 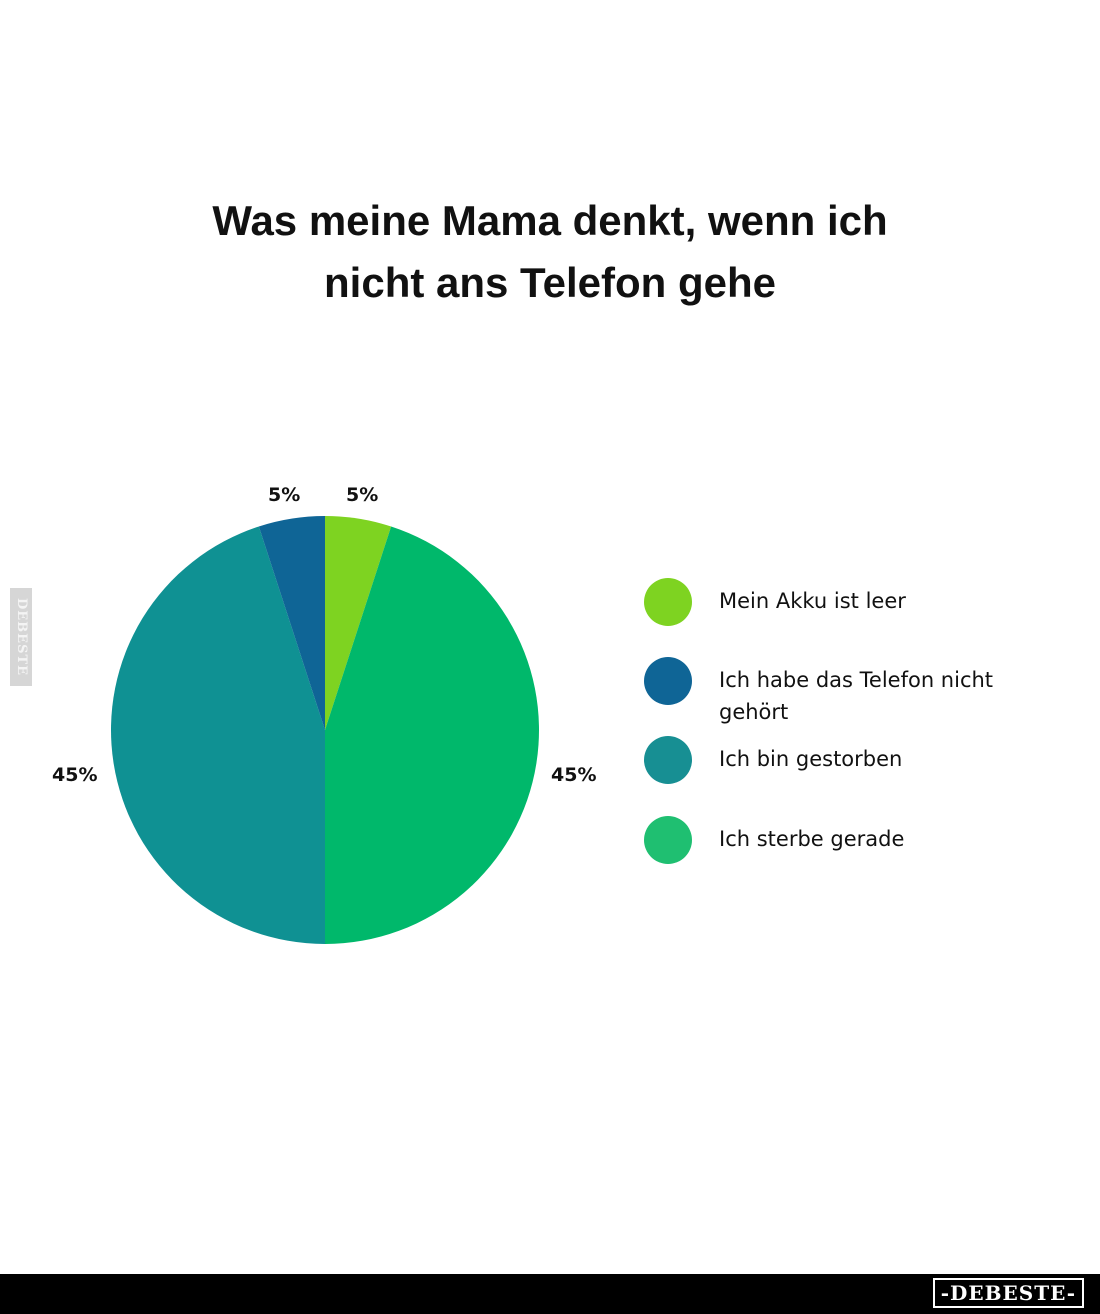 What do you see at coordinates (812, 839) in the screenshot?
I see `legend-label: Ich sterbe gerade` at bounding box center [812, 839].